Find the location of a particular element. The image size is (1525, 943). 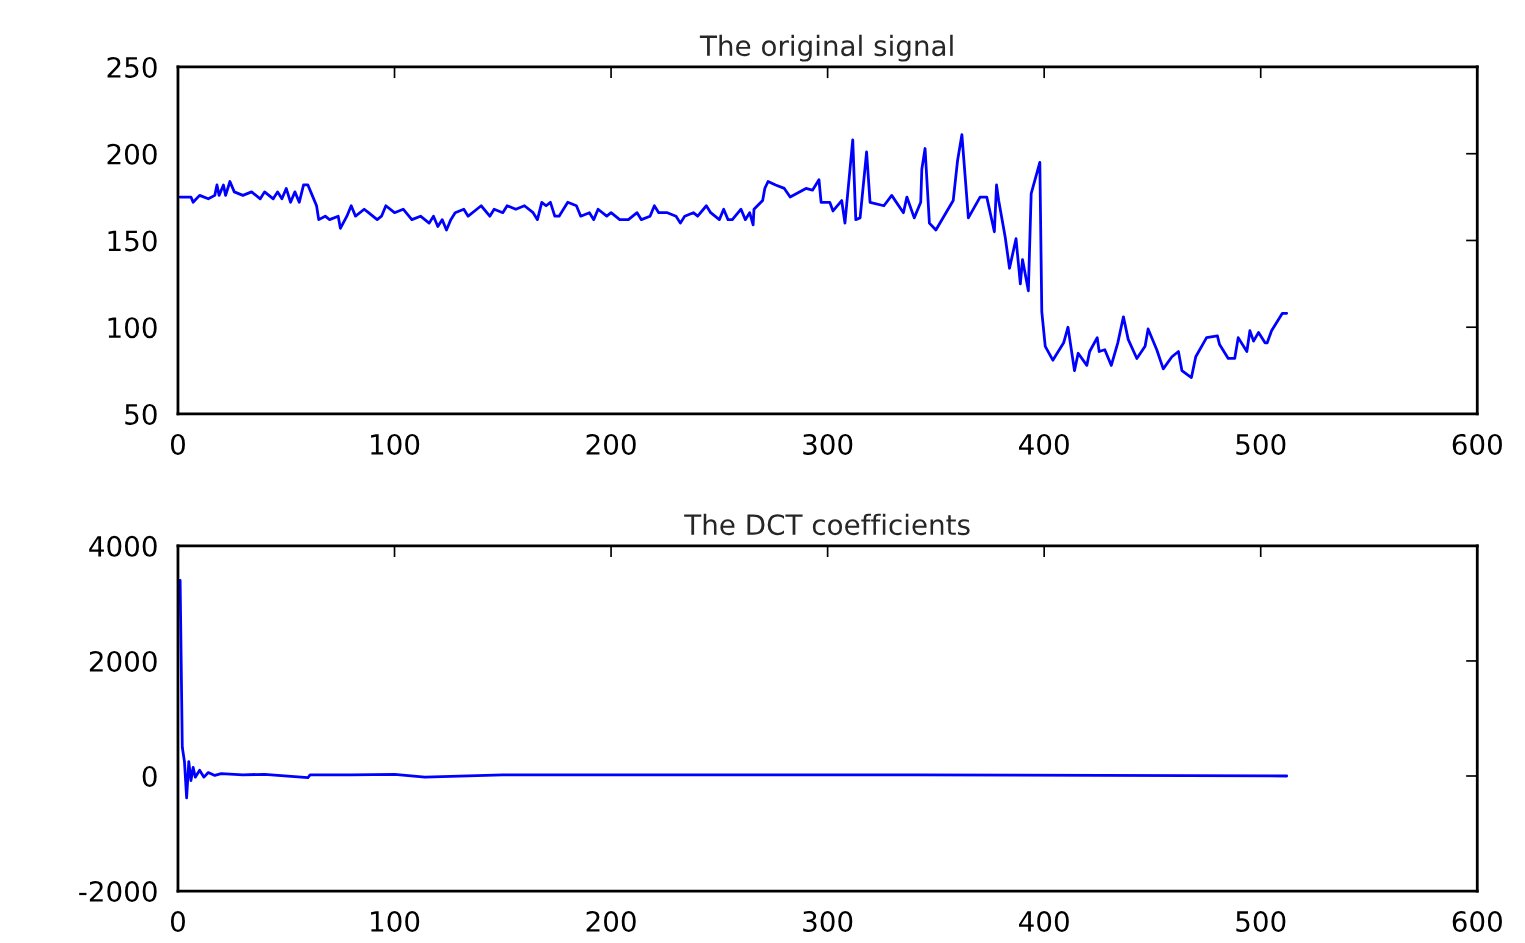

y-tick-label: 4000 is located at coordinates (123, 546).